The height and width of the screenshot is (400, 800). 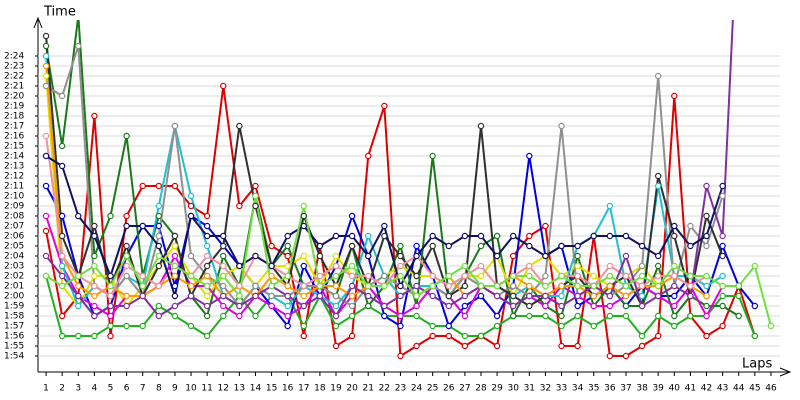 What do you see at coordinates (336, 389) in the screenshot?
I see `x-tick-label: 19` at bounding box center [336, 389].